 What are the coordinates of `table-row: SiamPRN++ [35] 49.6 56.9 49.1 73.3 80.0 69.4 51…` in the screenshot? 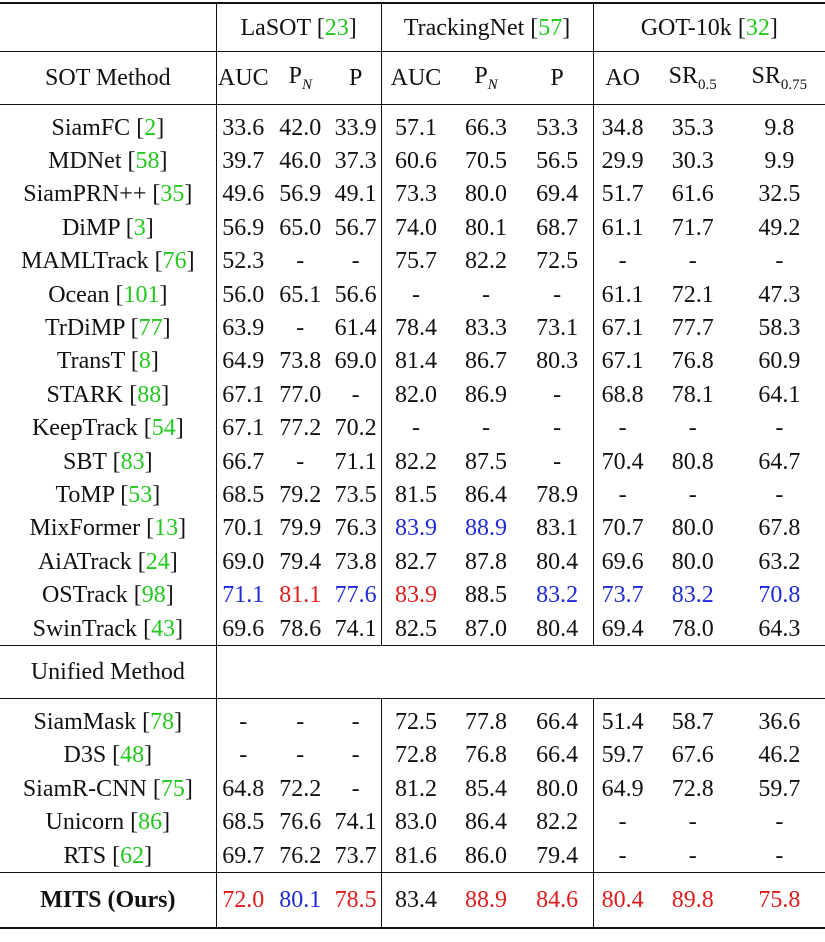 It's located at (412, 194).